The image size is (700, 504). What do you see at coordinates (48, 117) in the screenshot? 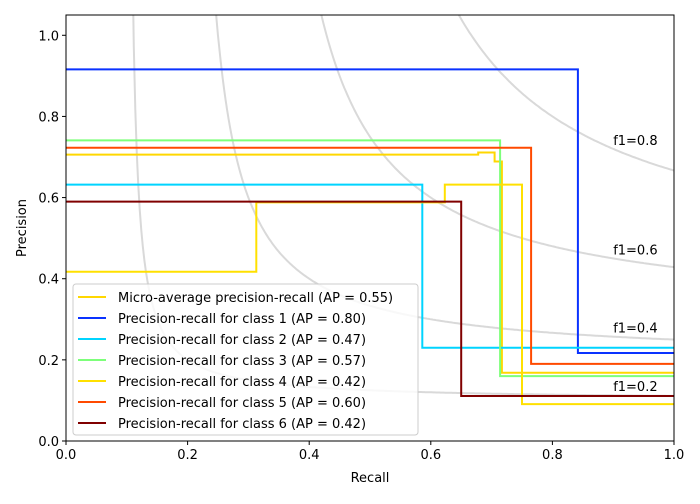
I see `y-tick-label: 0.8` at bounding box center [48, 117].